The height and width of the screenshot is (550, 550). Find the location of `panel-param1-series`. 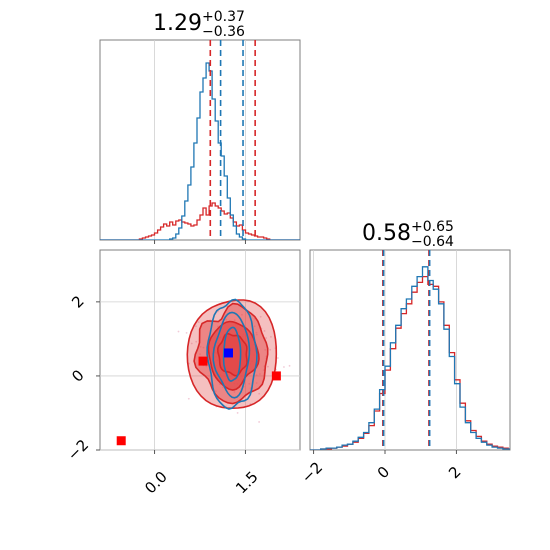

panel-param1-series is located at coordinates (200, 151).